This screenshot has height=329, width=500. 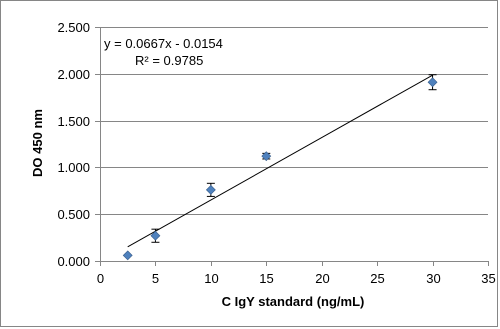 I want to click on x-axis-title: C IgY standard (ng/mL), so click(x=293, y=301).